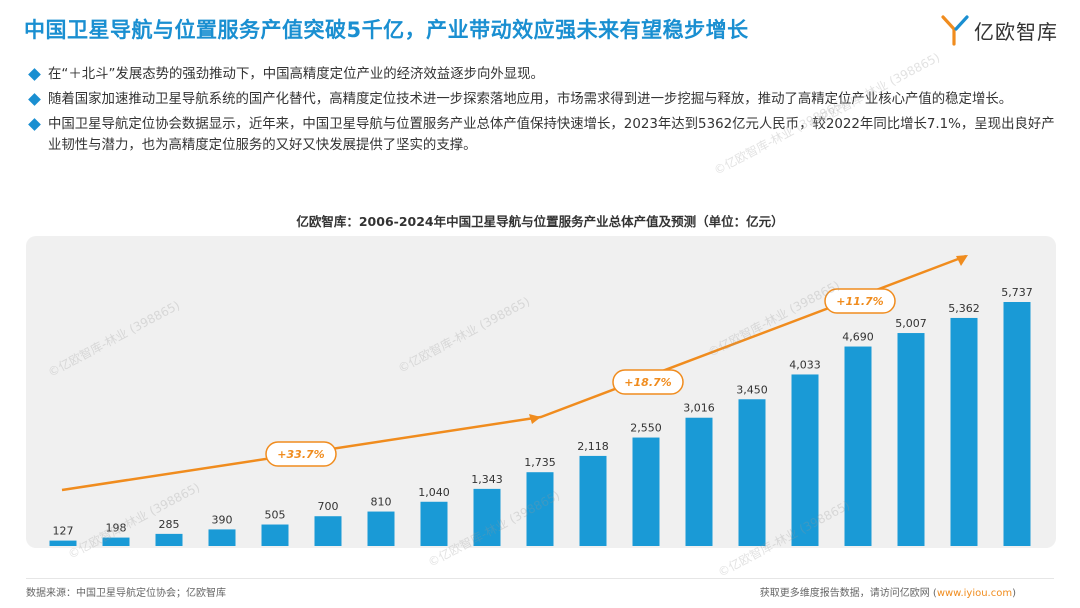 The width and height of the screenshot is (1080, 608). Describe the element at coordinates (275, 515) in the screenshot. I see `bar-value-label: 505` at that location.